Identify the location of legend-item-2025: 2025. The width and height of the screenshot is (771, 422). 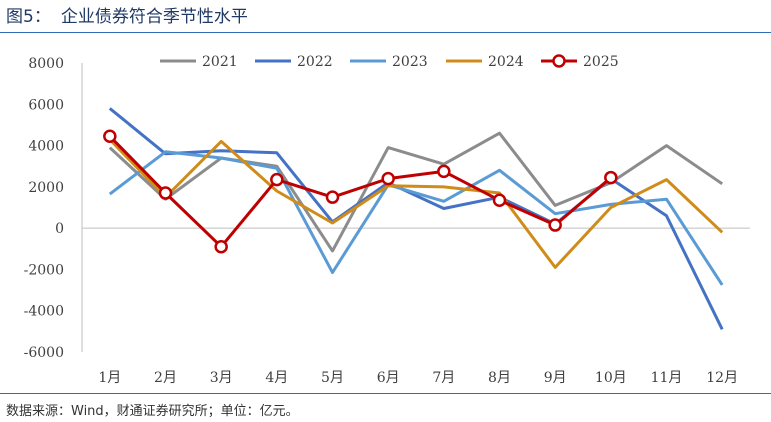
(580, 62).